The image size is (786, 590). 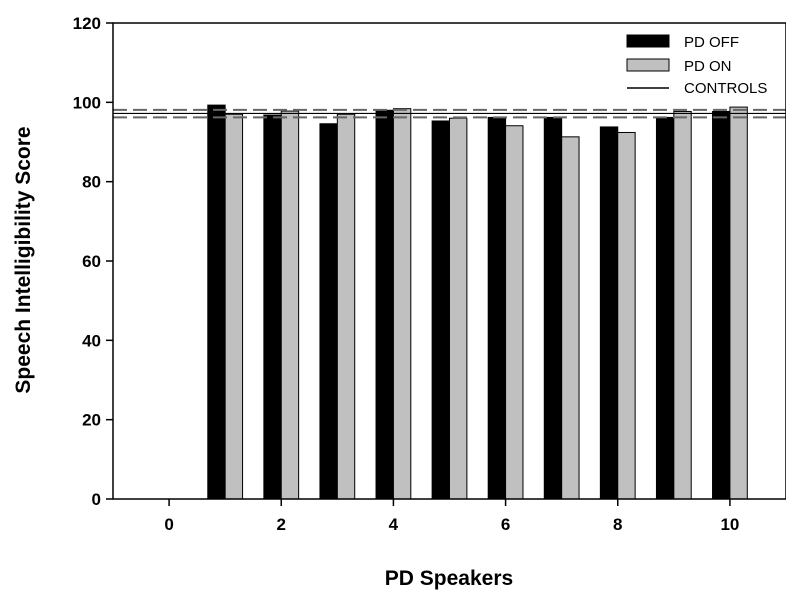 What do you see at coordinates (449, 113) in the screenshot?
I see `controls-reference-lines` at bounding box center [449, 113].